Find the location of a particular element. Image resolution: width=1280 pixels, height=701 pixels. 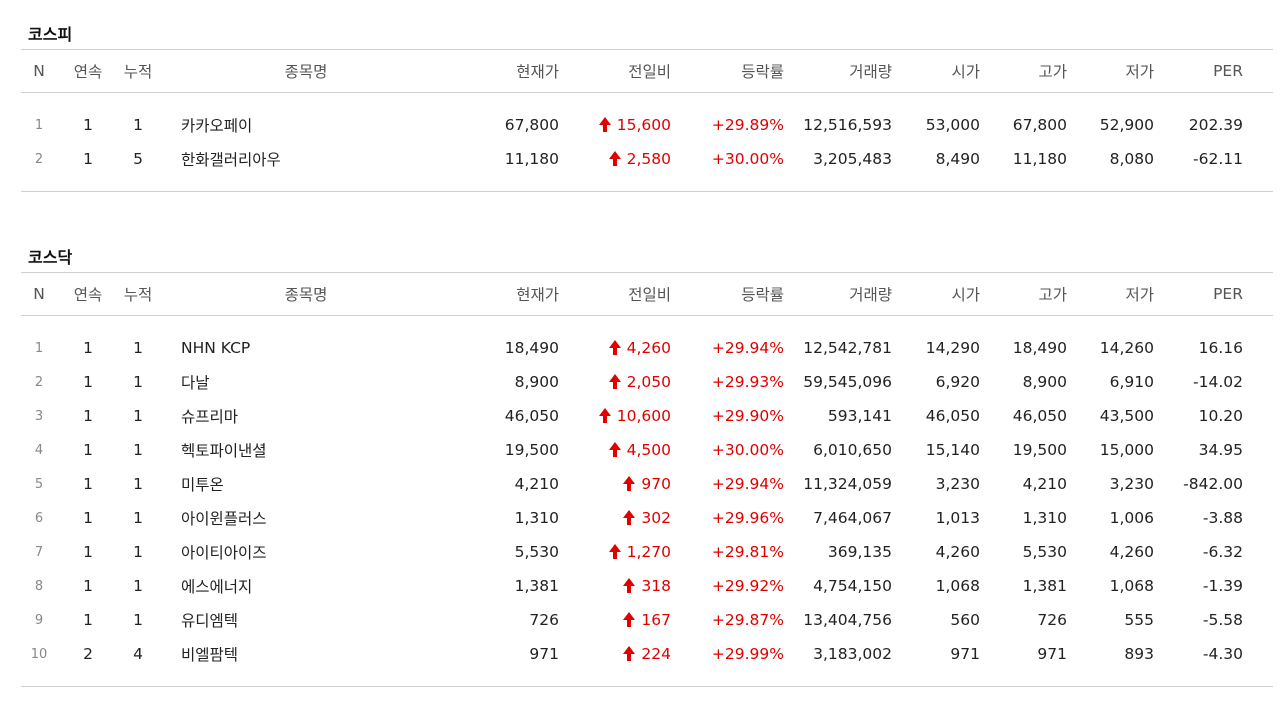

change-cell: 224 is located at coordinates (647, 654).